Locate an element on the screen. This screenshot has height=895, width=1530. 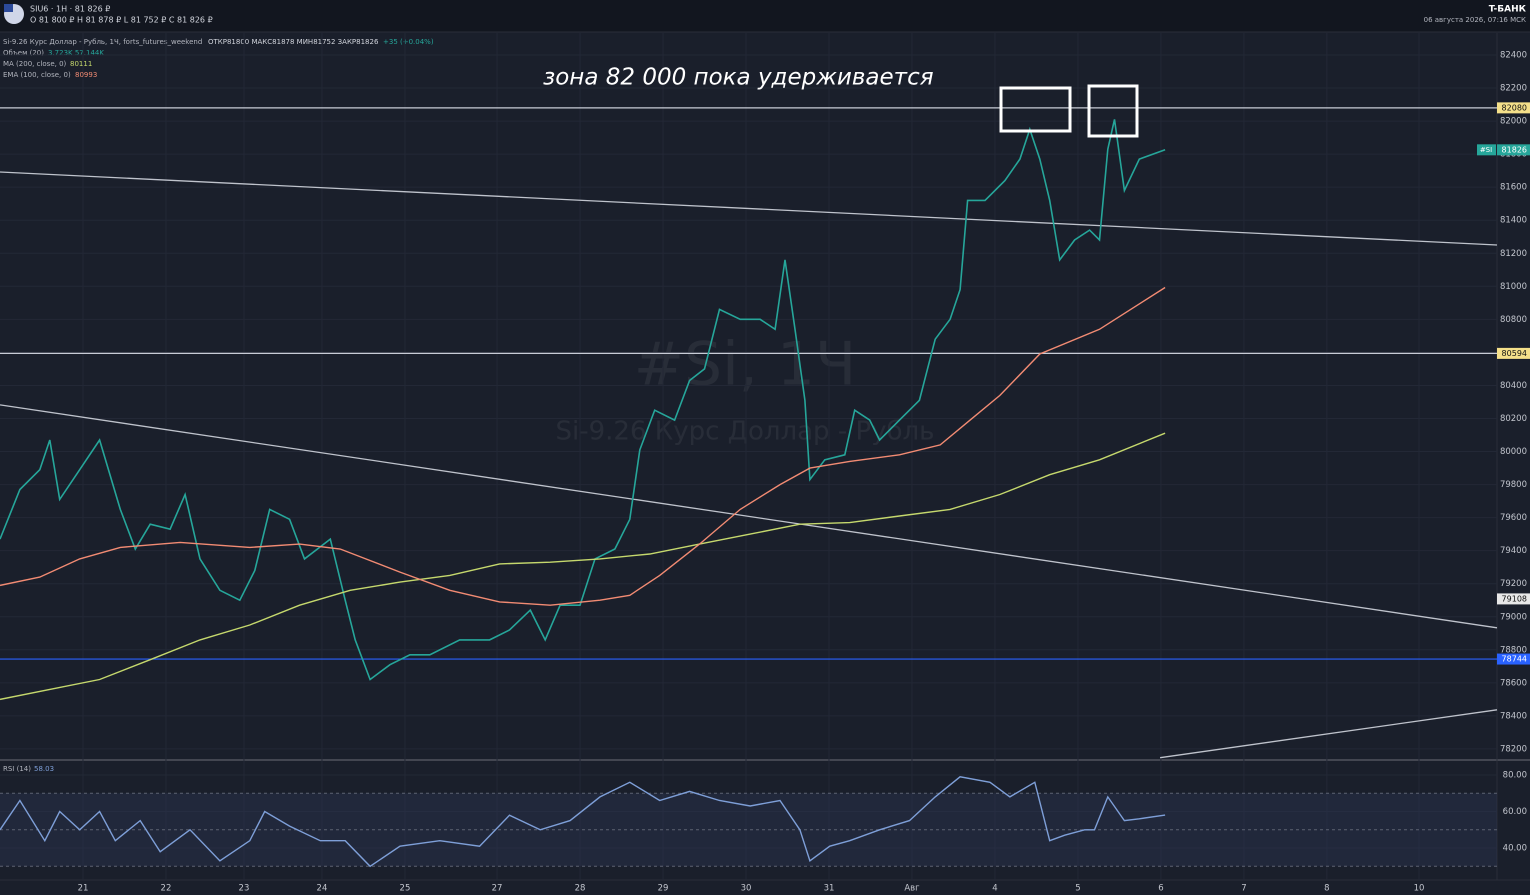
y-tick-label: 79600 is located at coordinates (1513, 518).